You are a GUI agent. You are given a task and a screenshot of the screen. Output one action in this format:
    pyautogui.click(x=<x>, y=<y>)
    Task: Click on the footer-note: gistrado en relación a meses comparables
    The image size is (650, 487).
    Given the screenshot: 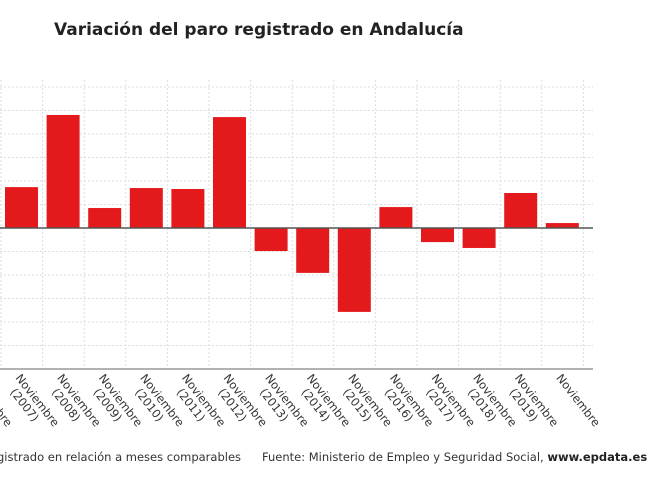 What is the action you would take?
    pyautogui.click(x=121, y=457)
    